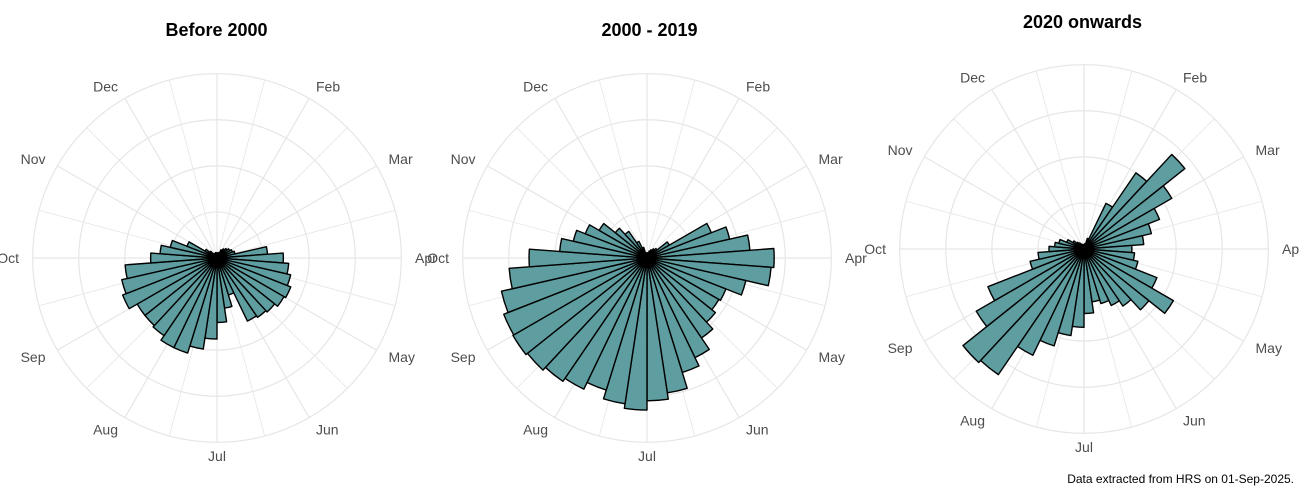  What do you see at coordinates (216, 30) in the screenshot?
I see `chart-title: Before 2000` at bounding box center [216, 30].